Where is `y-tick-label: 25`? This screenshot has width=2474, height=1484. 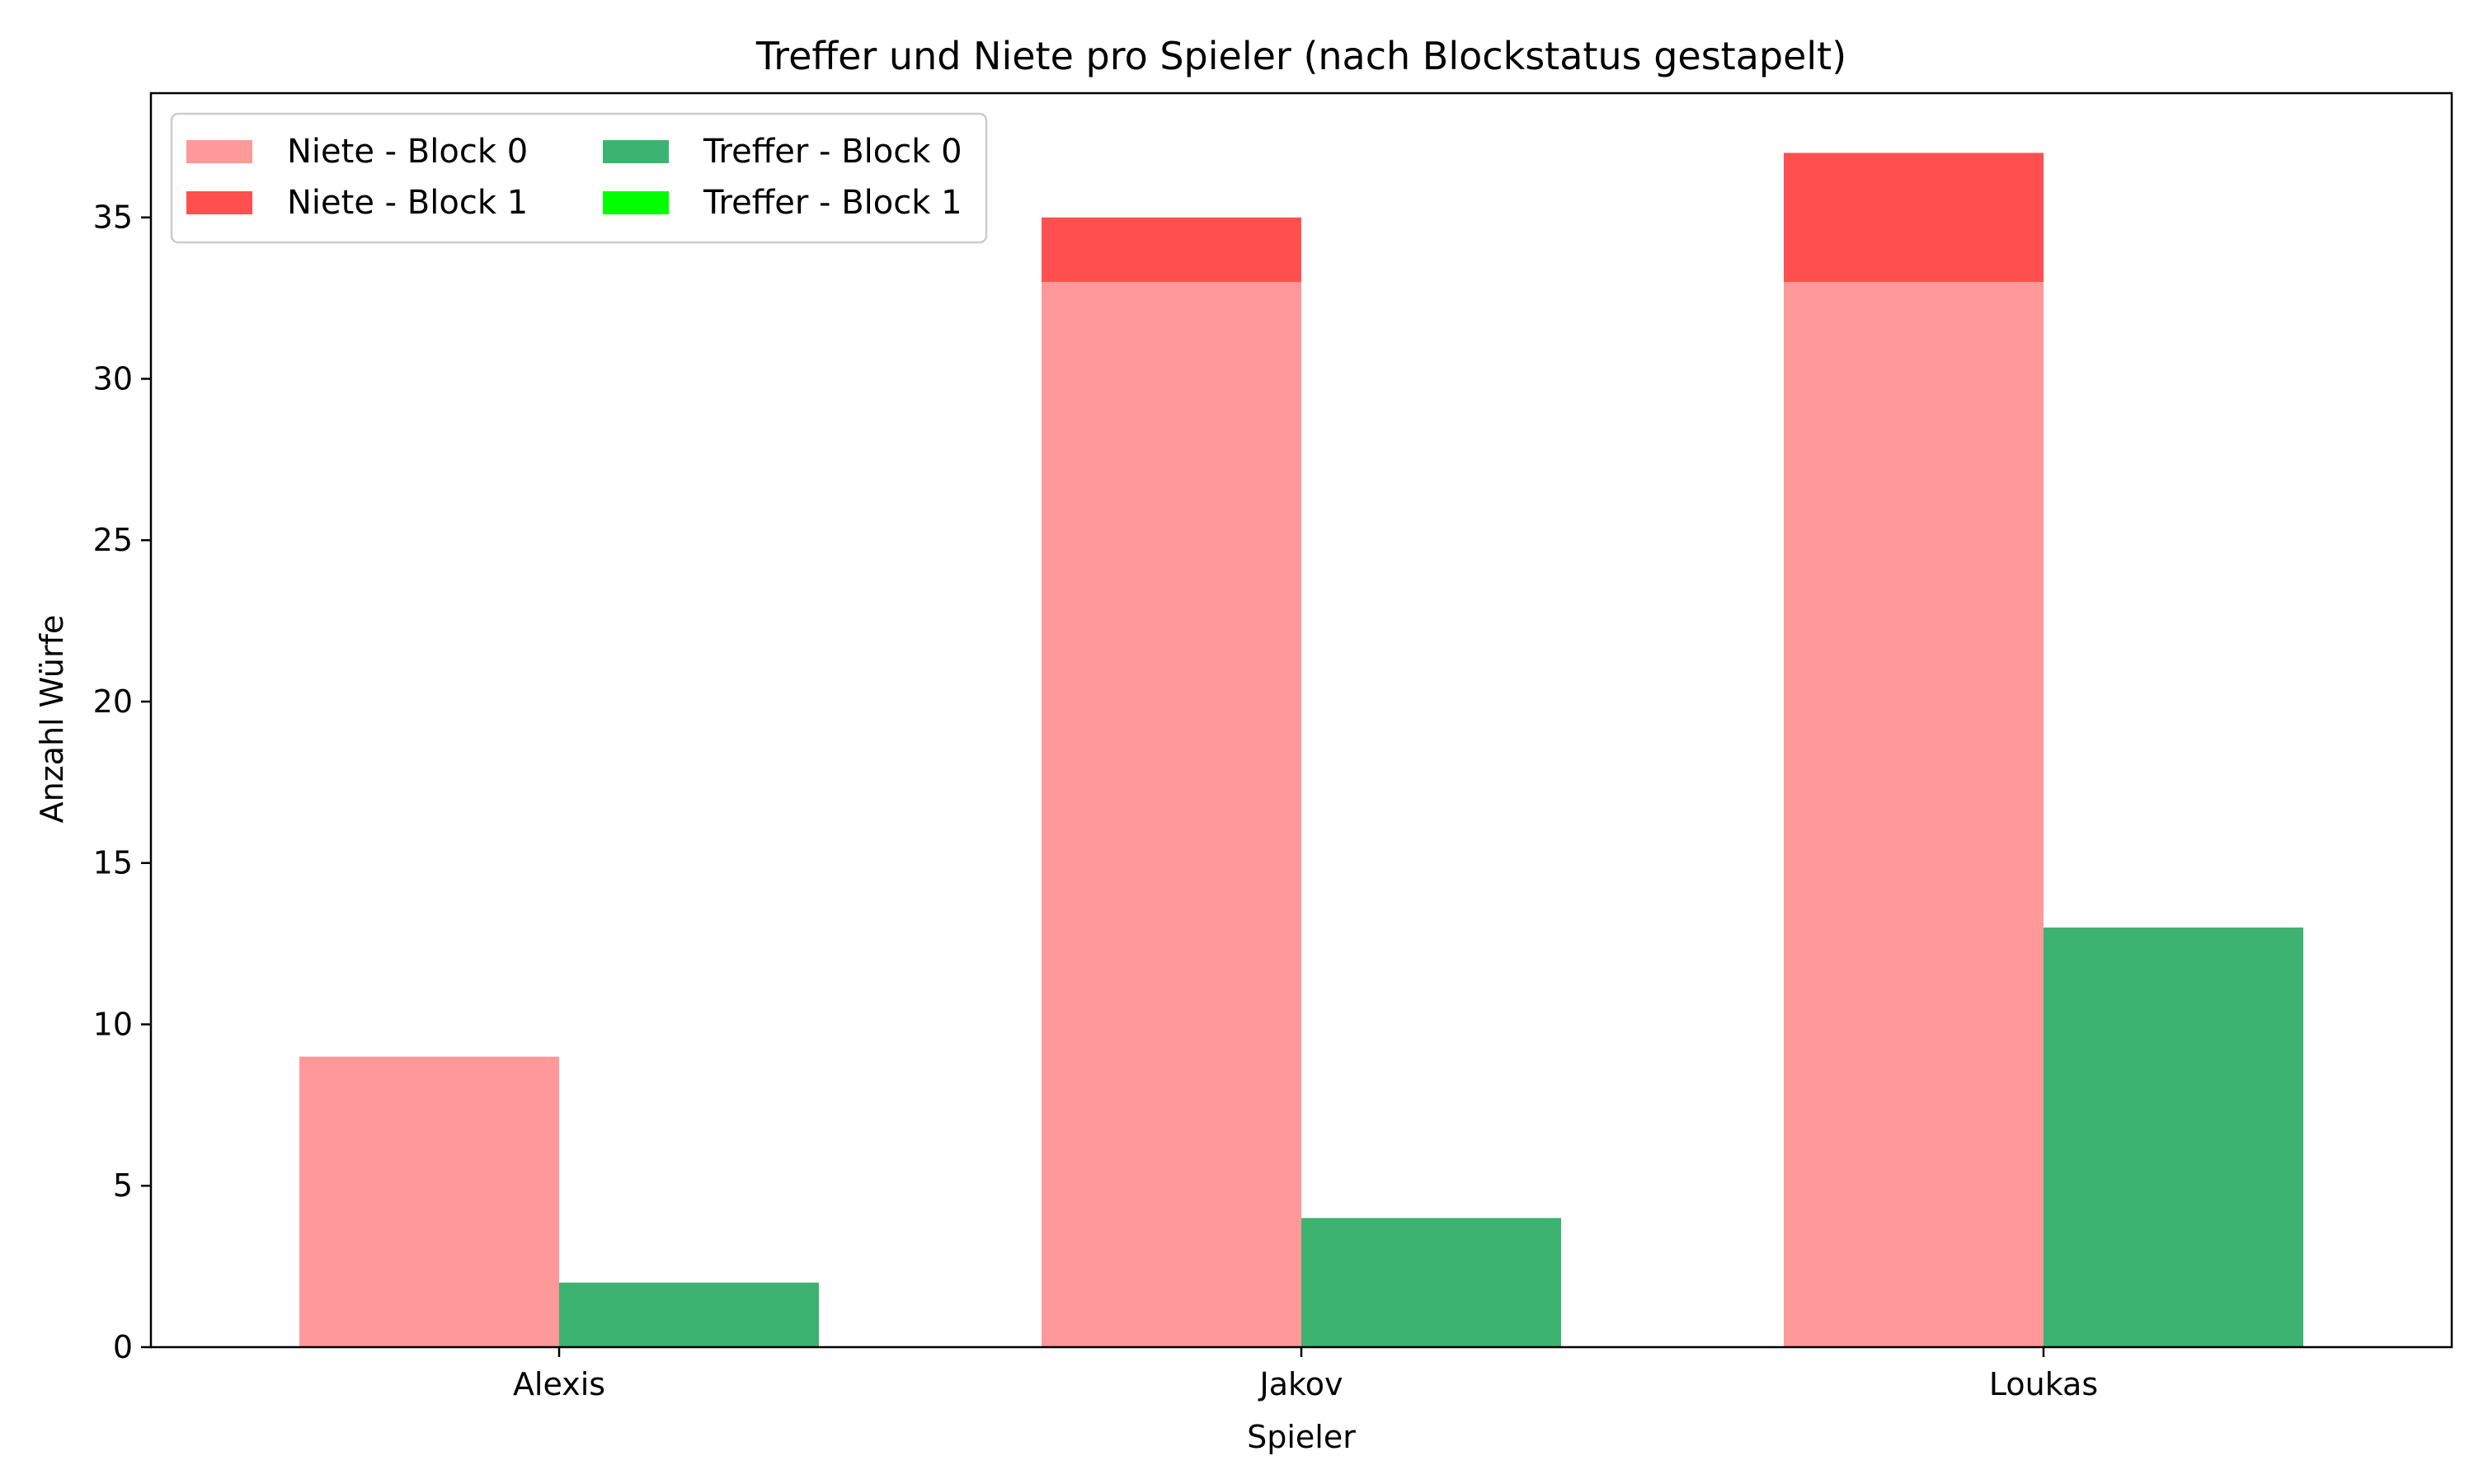
y-tick-label: 25 is located at coordinates (113, 540).